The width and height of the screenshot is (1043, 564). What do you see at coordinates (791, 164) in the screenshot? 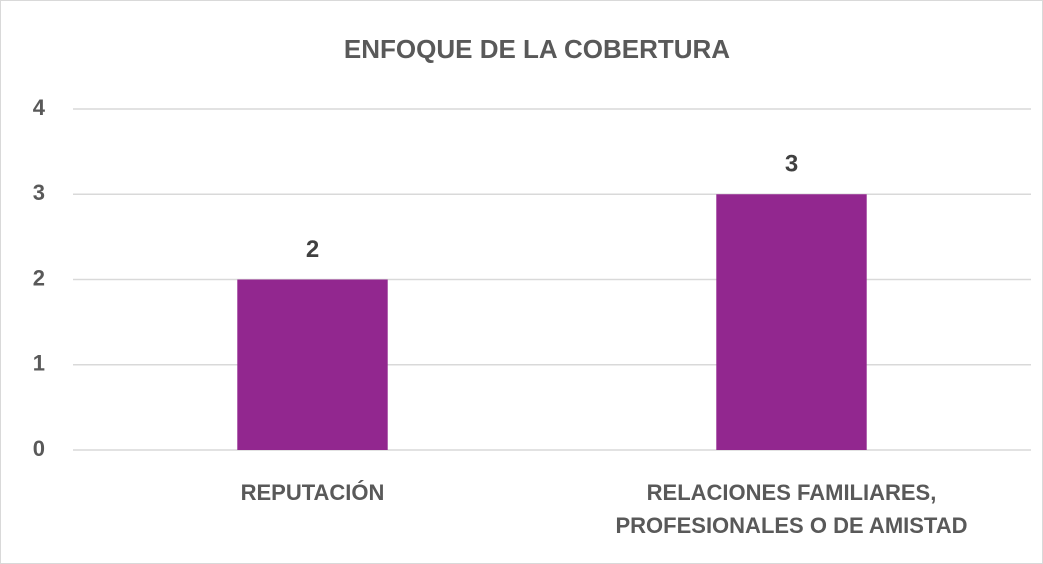
I see `data-label: 3` at bounding box center [791, 164].